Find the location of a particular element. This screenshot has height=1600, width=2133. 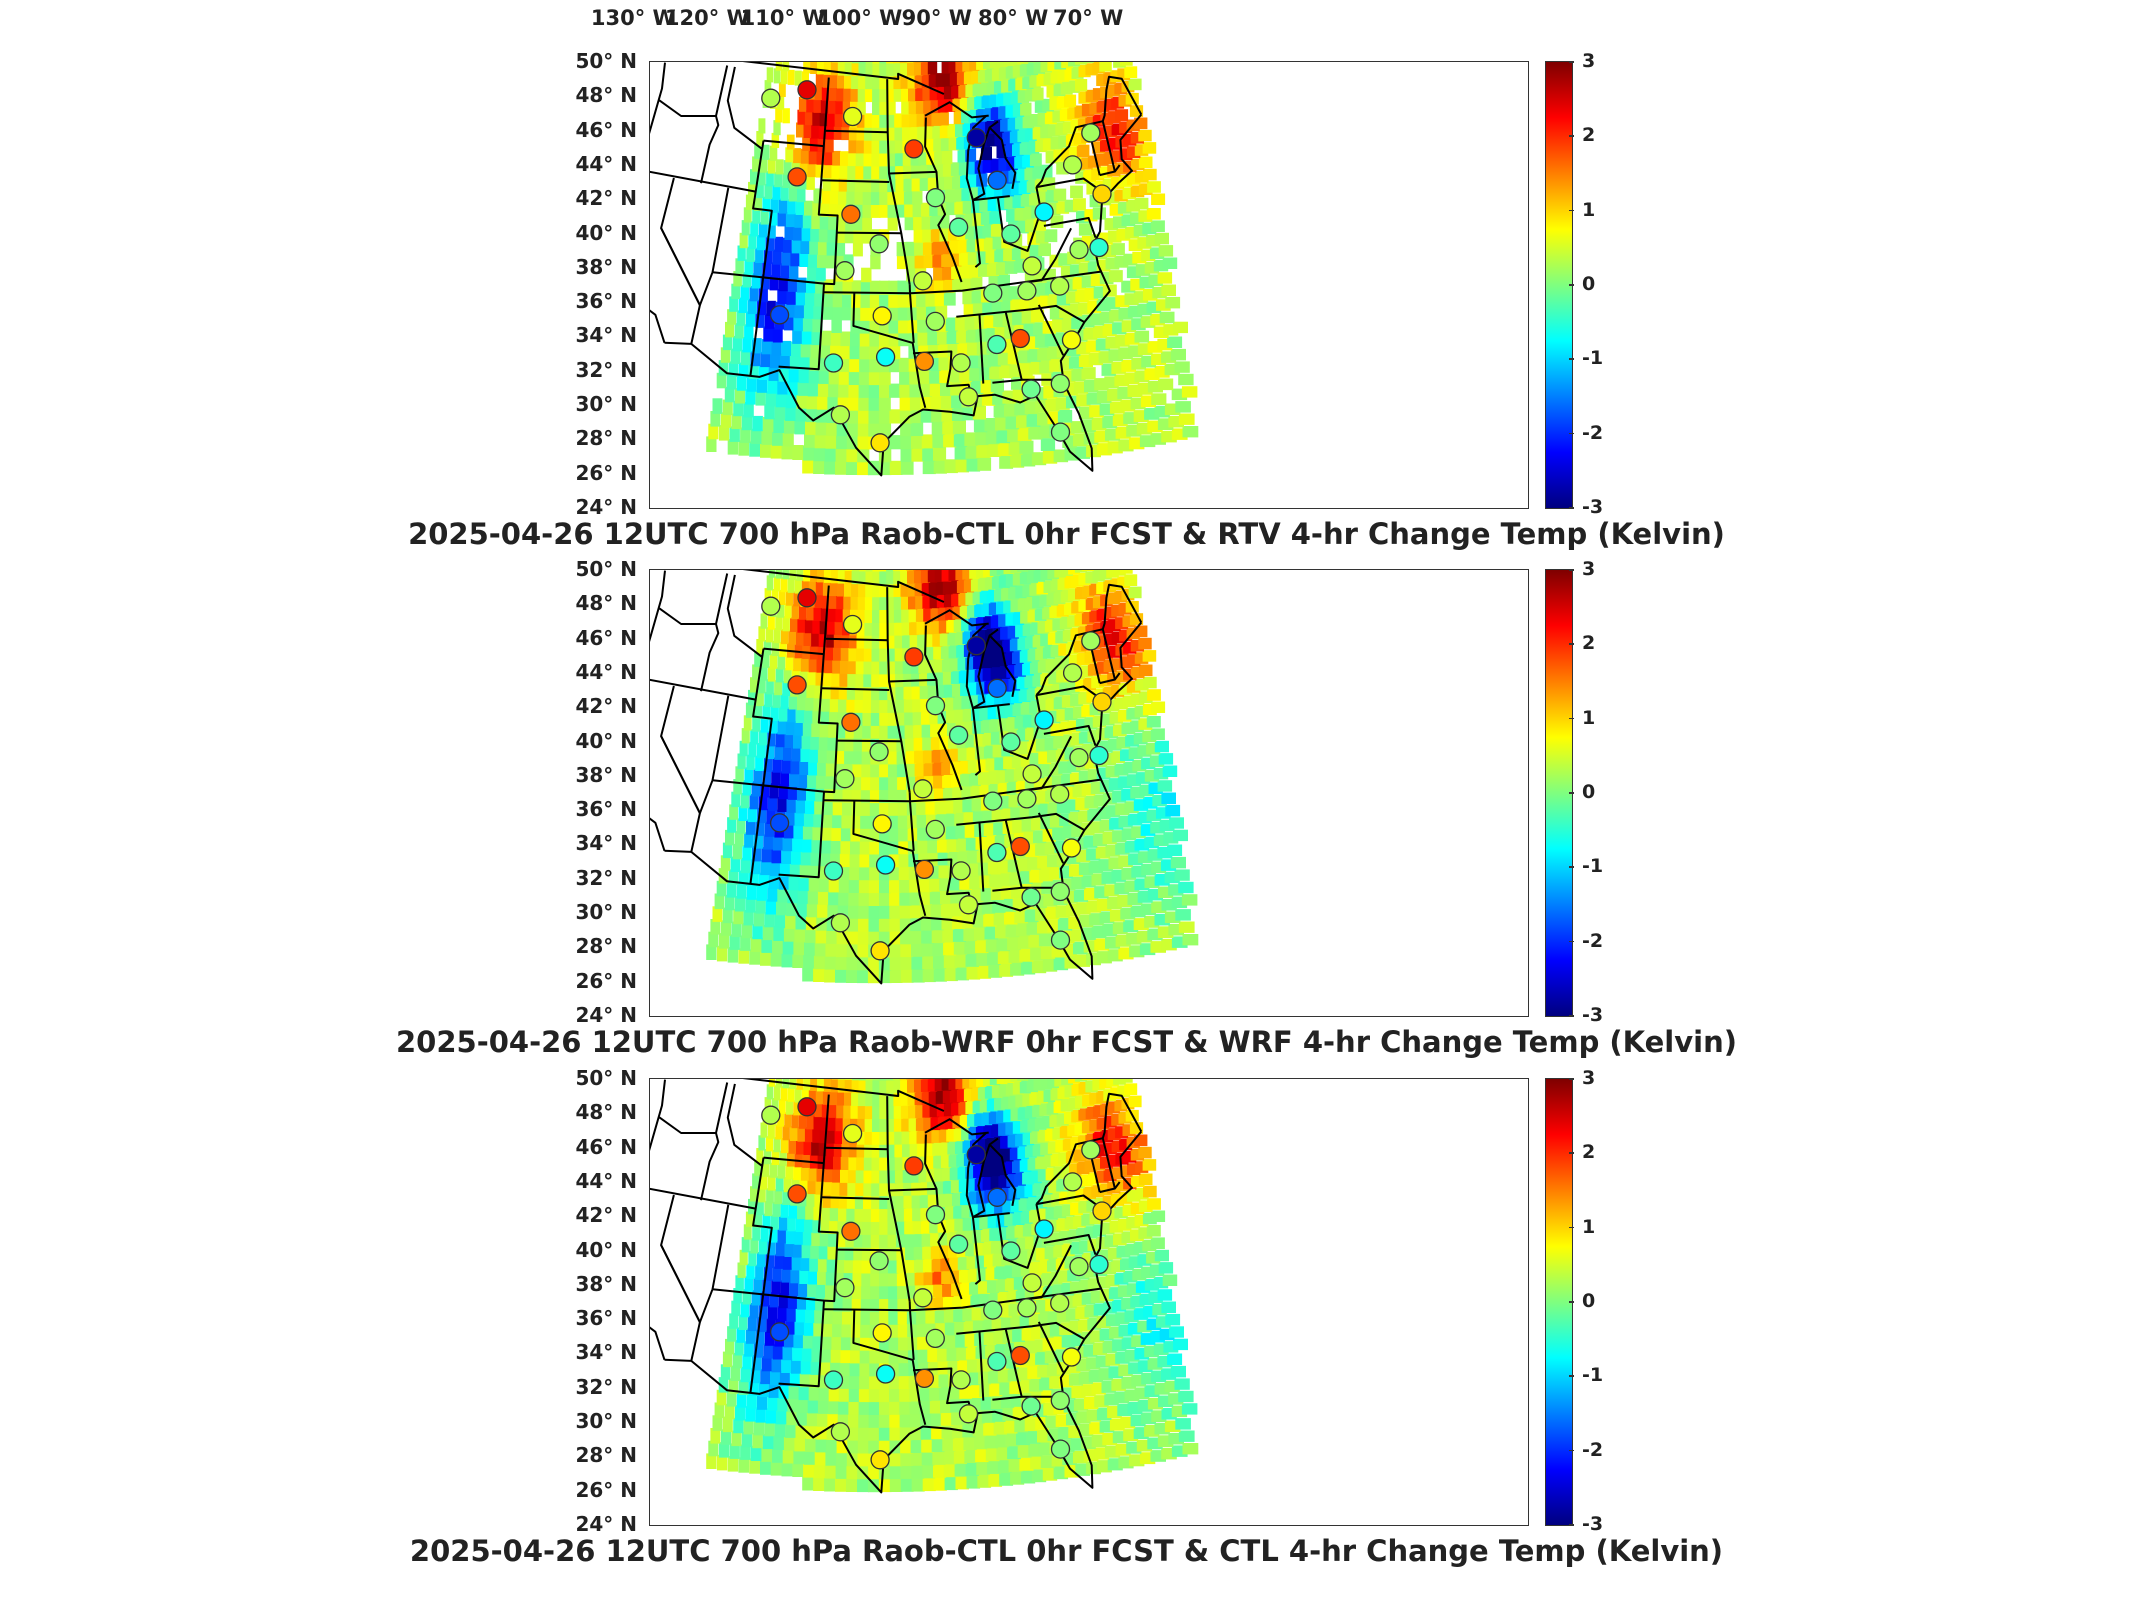

temperature-change-map is located at coordinates (924, 777).